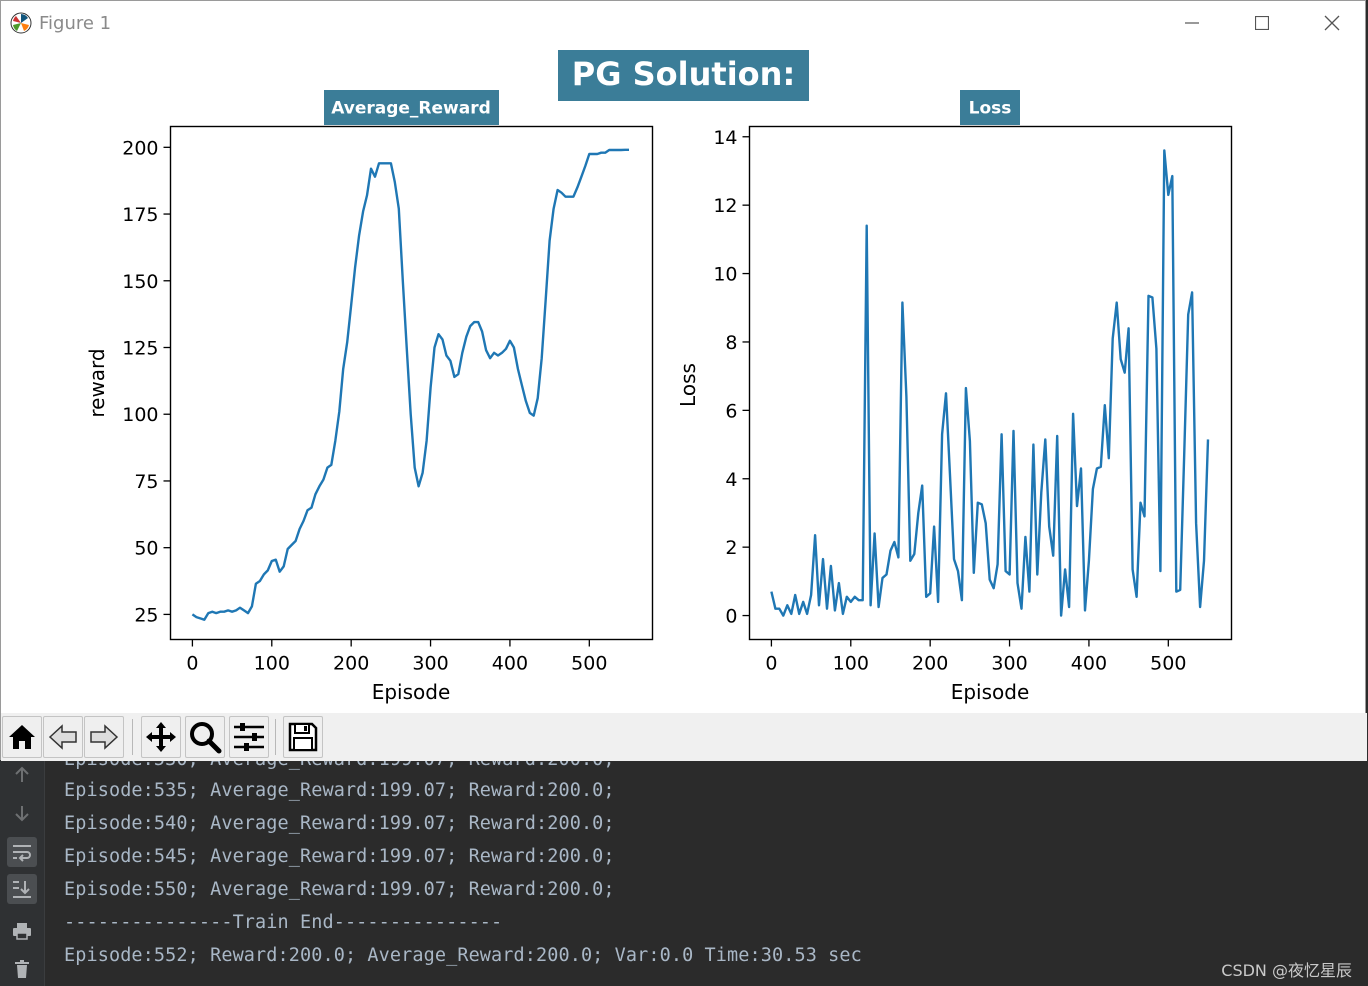 The width and height of the screenshot is (1368, 986). I want to click on back-icon, so click(62, 737).